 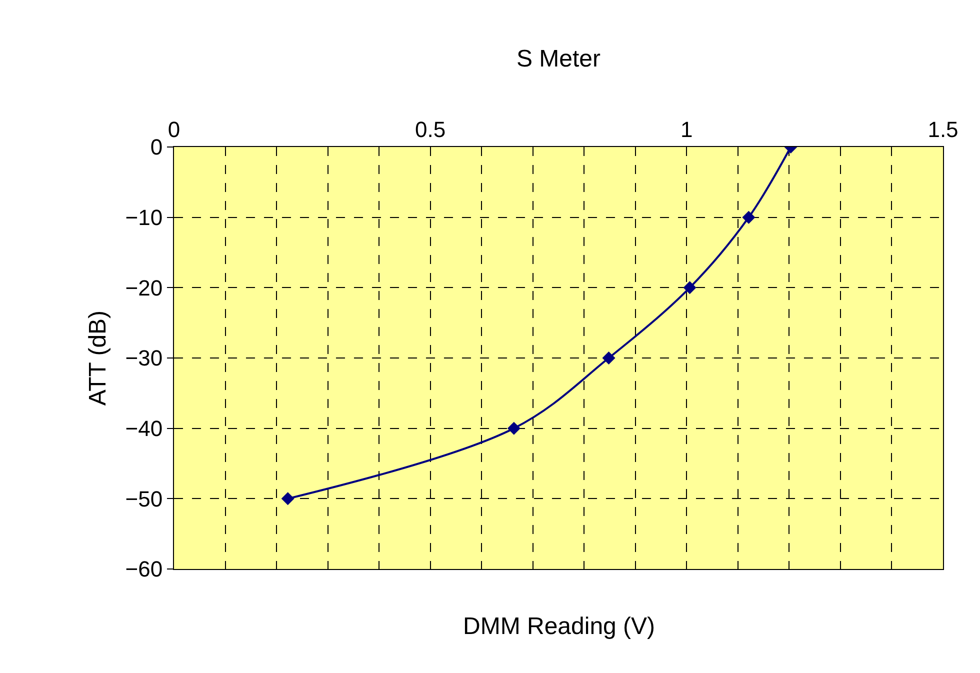 I want to click on y-tick-label: 0, so click(x=156, y=147).